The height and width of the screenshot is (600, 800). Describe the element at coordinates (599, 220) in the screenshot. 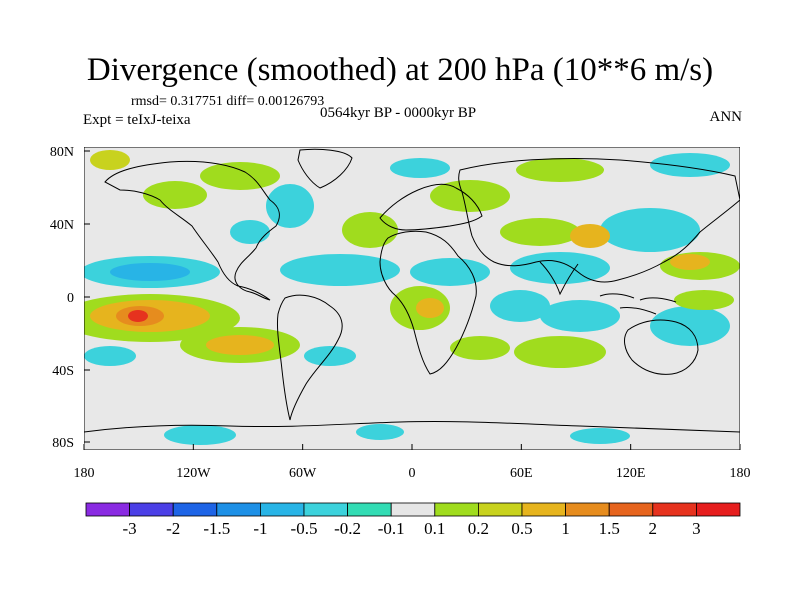

I see `asia-coast` at that location.